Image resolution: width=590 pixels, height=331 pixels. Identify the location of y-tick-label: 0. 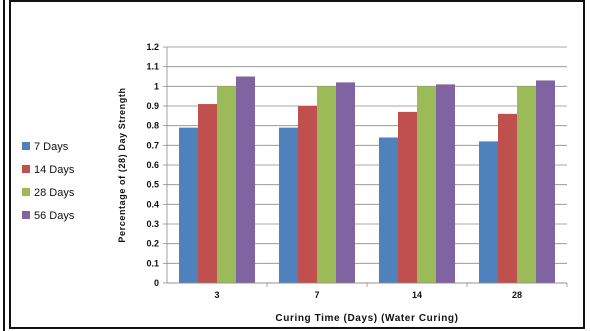
(156, 283).